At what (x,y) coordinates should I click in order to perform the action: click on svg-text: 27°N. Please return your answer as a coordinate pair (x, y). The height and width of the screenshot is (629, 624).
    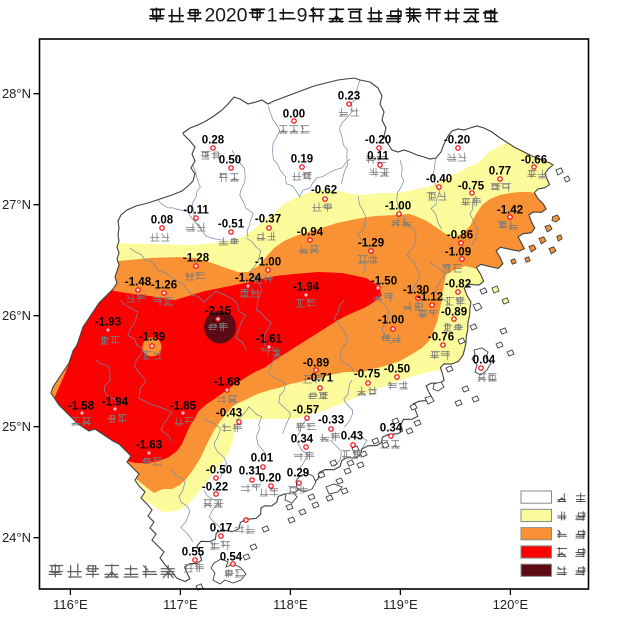
    Looking at the image, I should click on (16, 204).